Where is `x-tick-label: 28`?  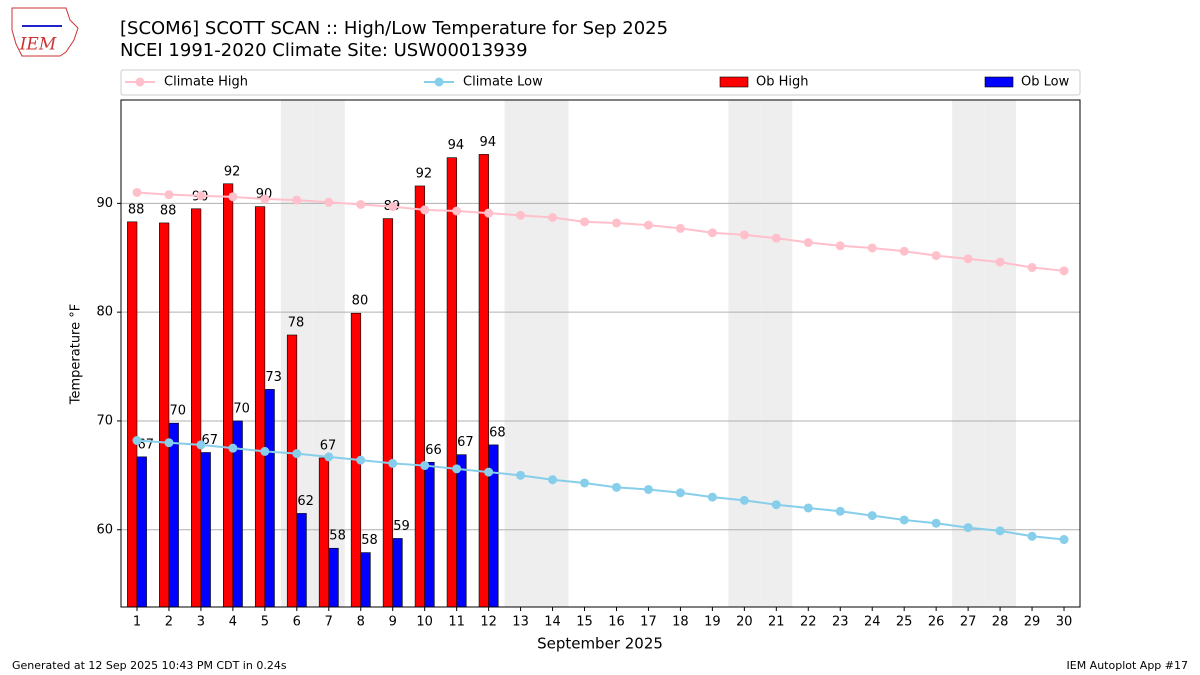
x-tick-label: 28 is located at coordinates (1000, 622).